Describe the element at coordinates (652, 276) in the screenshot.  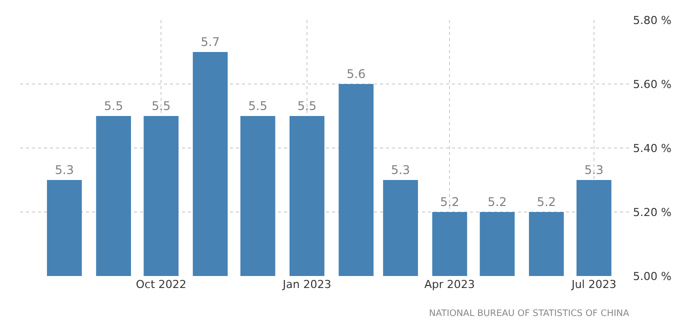
I see `y-tick-label: 5.00 %` at that location.